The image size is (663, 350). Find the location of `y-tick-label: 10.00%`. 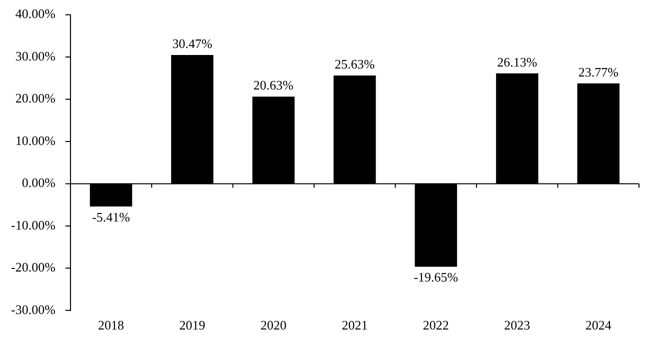

y-tick-label: 10.00% is located at coordinates (35, 140).